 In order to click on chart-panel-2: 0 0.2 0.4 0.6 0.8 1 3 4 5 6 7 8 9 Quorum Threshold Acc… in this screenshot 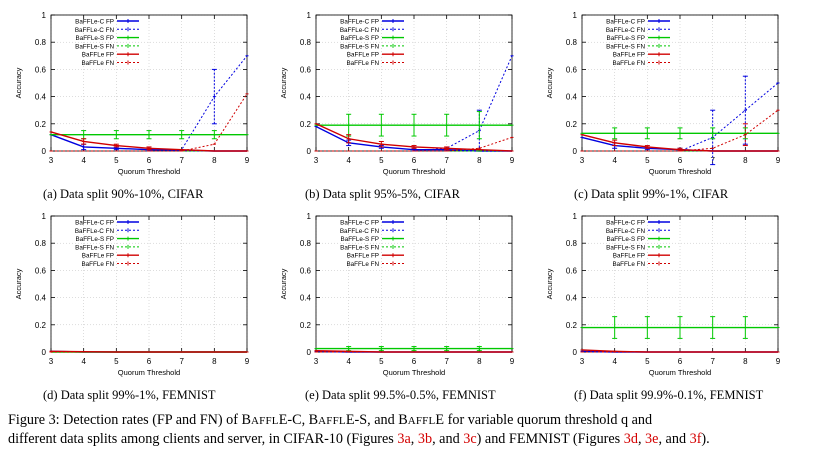, I will do `click(397, 106)`.